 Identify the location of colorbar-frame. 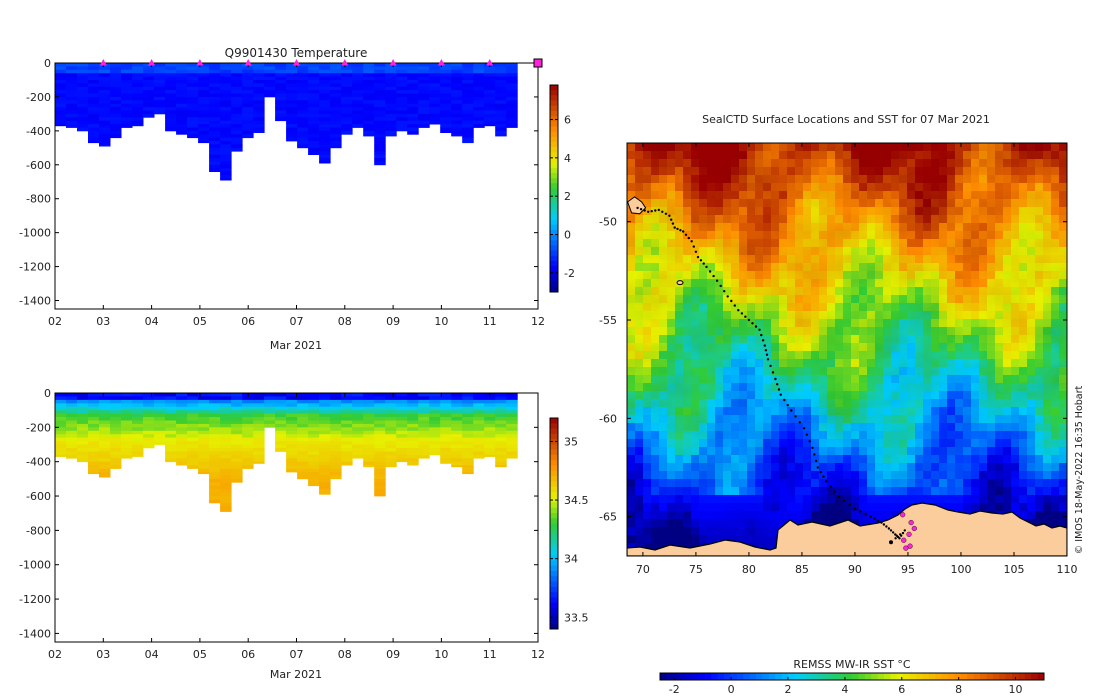
(554, 188).